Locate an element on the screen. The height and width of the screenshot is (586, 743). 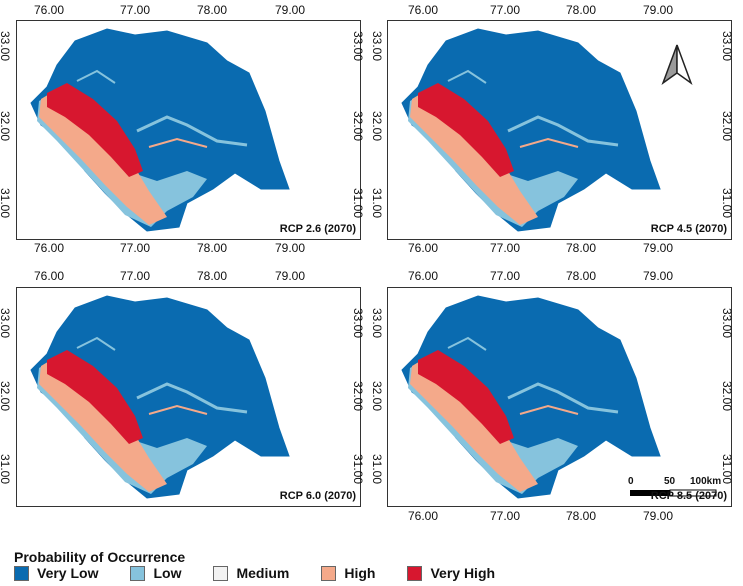
legend-item-low: Low is located at coordinates (155, 573).